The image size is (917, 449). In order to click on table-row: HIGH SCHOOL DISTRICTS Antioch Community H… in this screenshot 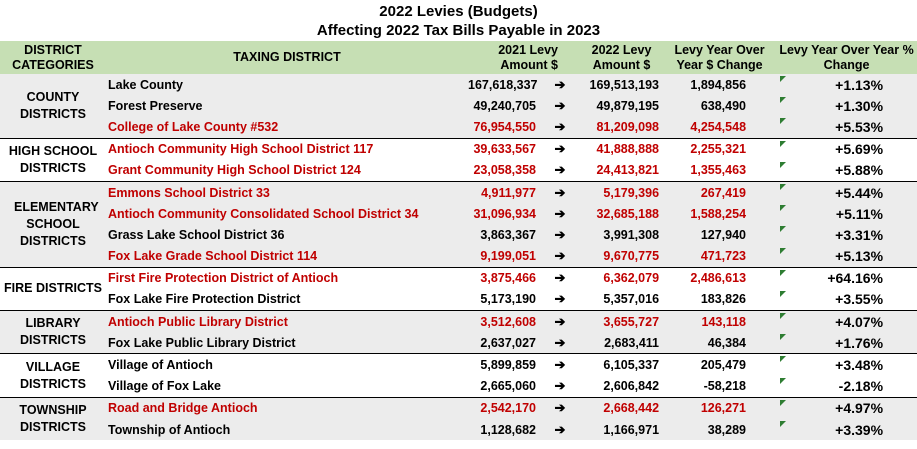, I will do `click(458, 159)`.